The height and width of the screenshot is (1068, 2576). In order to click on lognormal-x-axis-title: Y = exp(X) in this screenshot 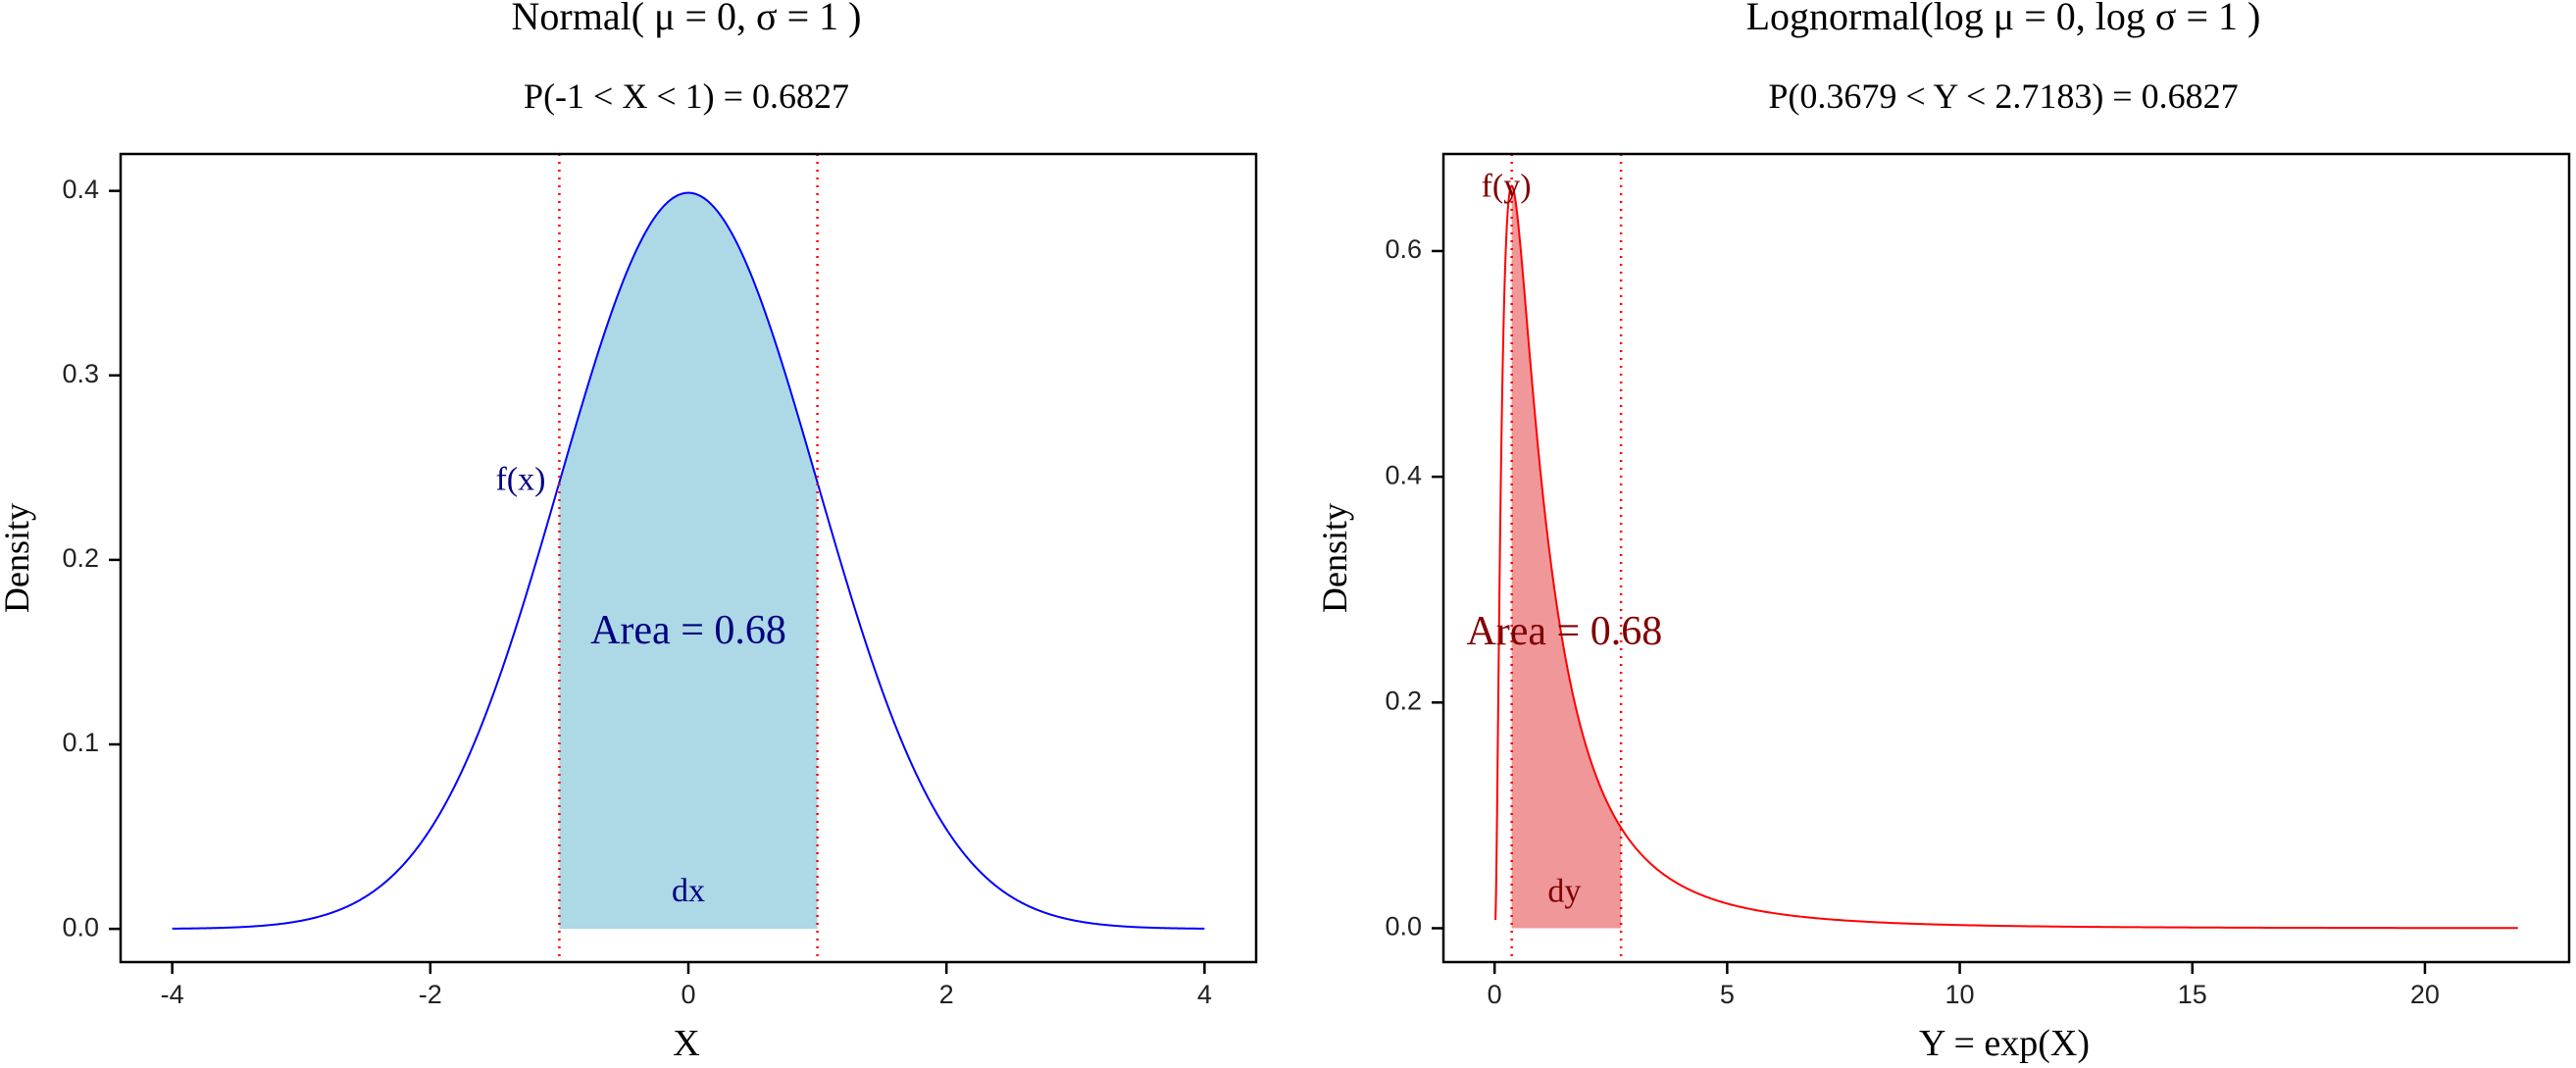, I will do `click(2005, 1043)`.